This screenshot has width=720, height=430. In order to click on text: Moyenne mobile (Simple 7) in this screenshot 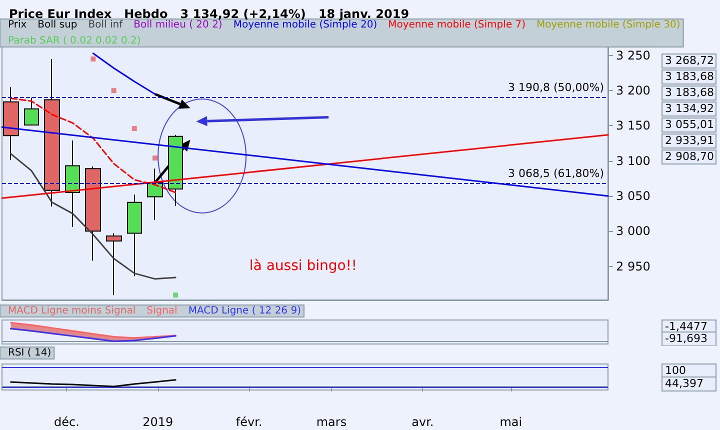, I will do `click(457, 25)`.